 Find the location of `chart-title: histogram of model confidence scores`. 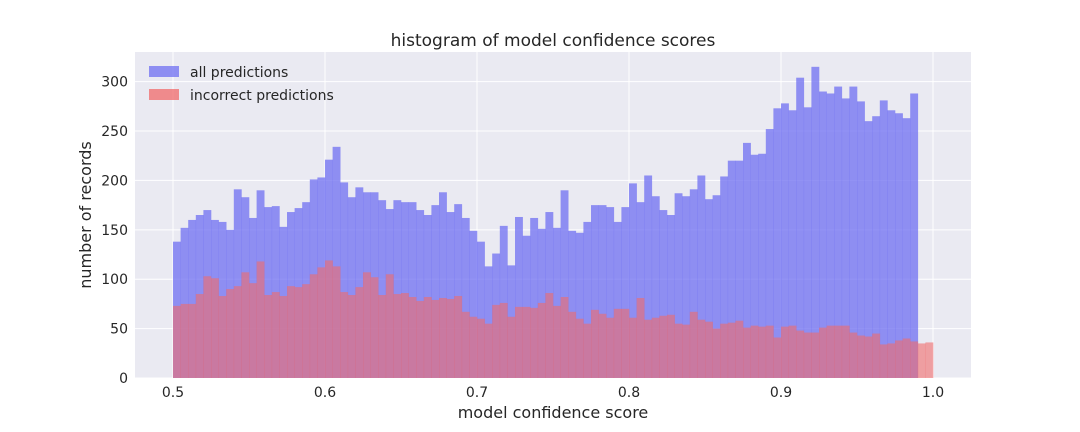

chart-title: histogram of model confidence scores is located at coordinates (553, 41).